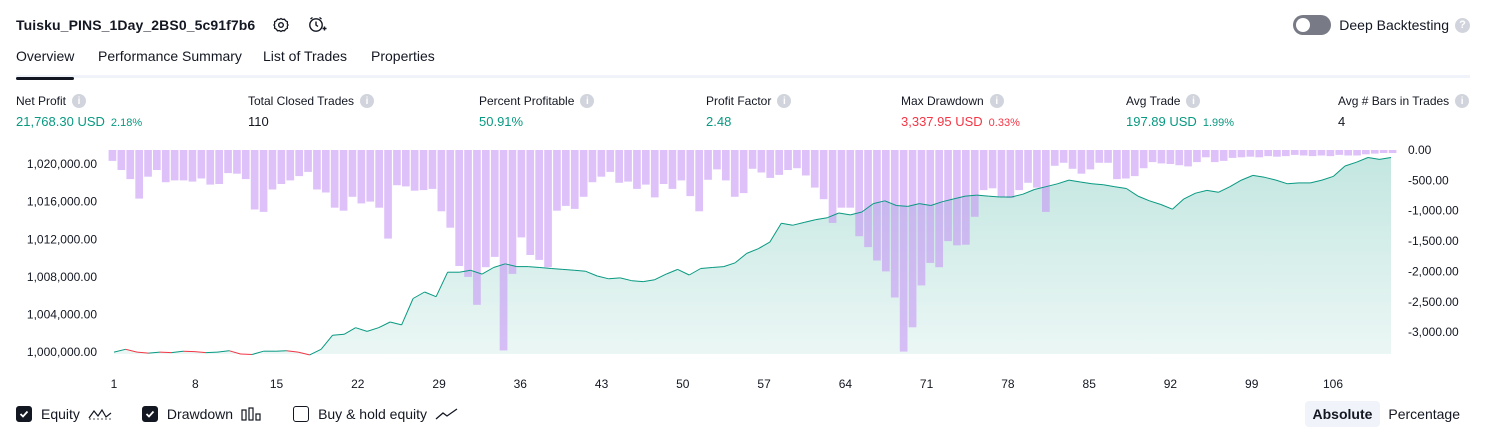  I want to click on drawdown-checkbox, so click(149, 414).